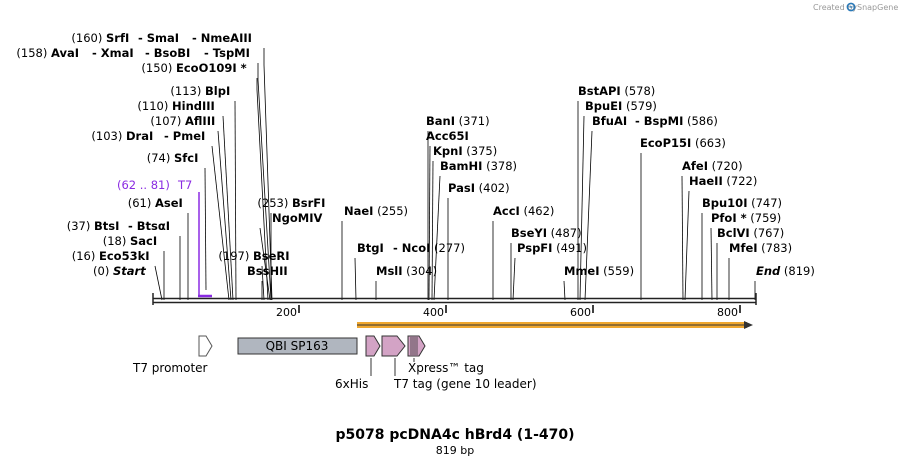 The width and height of the screenshot is (910, 465). Describe the element at coordinates (274, 203) in the screenshot. I see `site-position: (253)` at that location.